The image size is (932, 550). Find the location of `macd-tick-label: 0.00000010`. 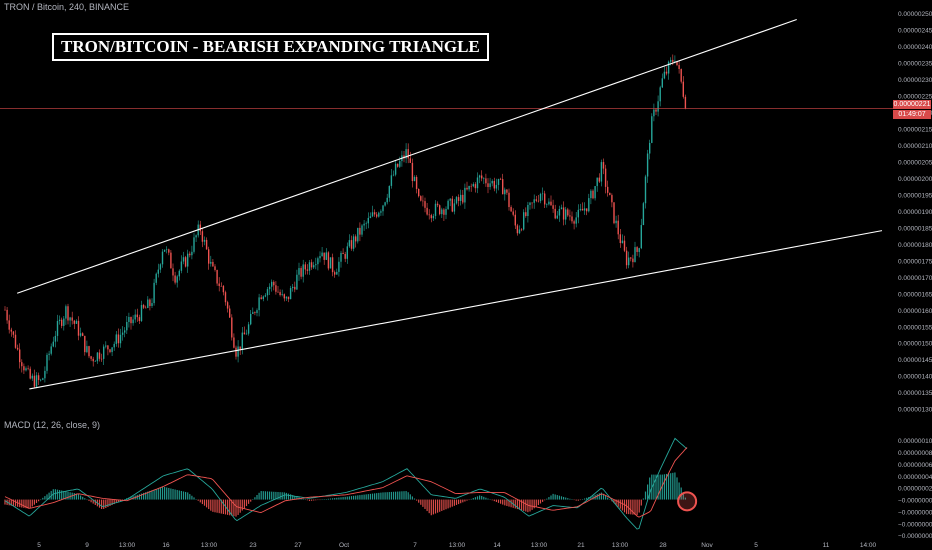

macd-tick-label: 0.00000010 is located at coordinates (915, 441).